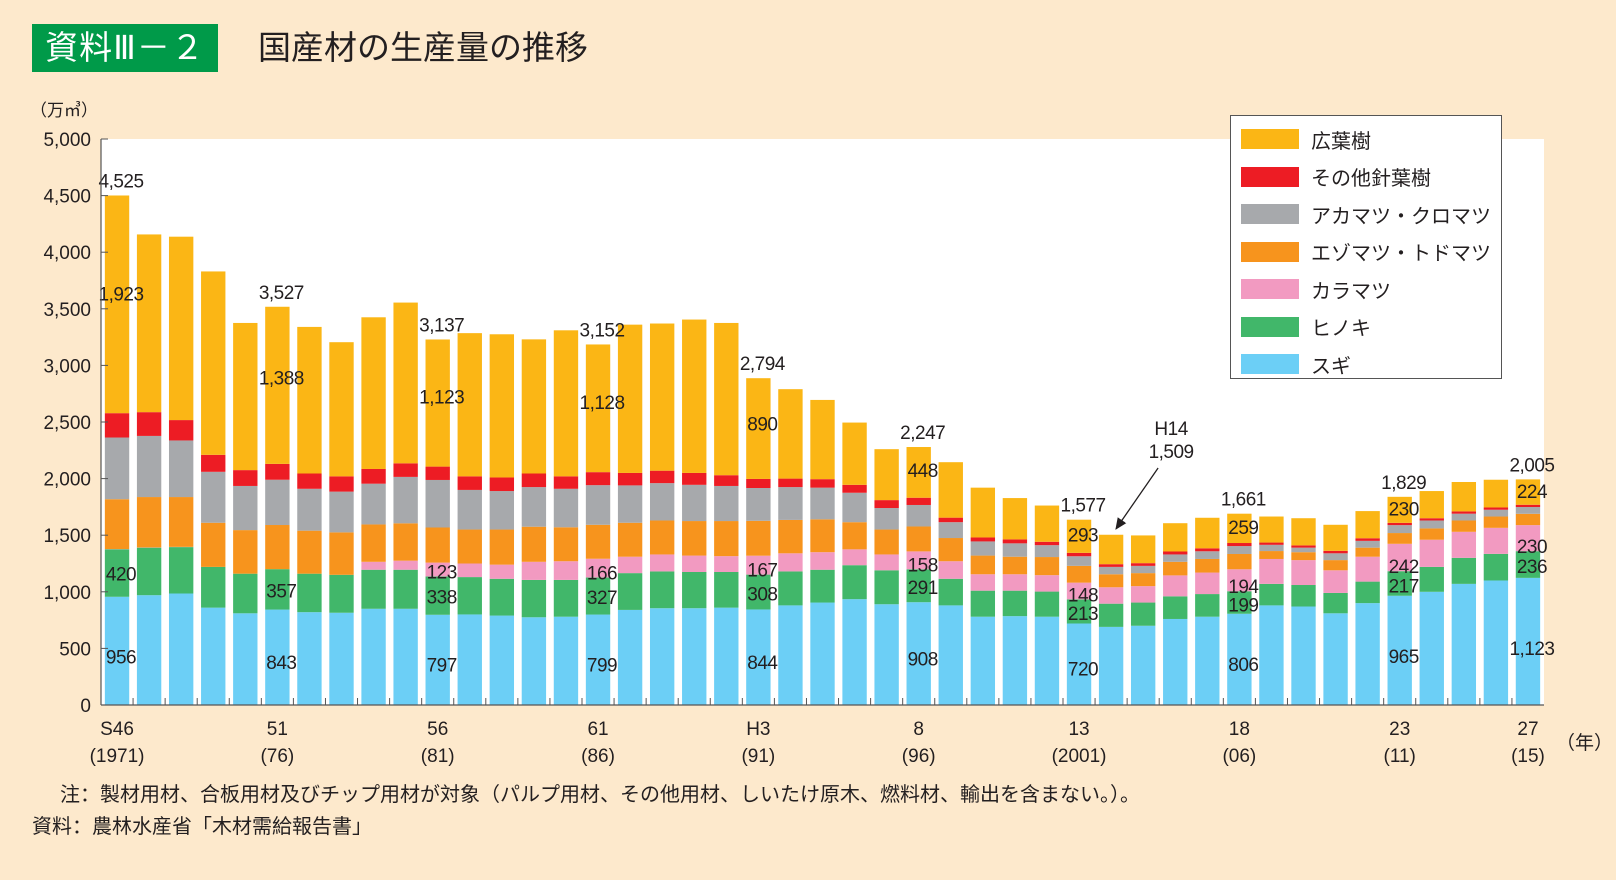 This screenshot has height=880, width=1616. Describe the element at coordinates (854, 563) in the screenshot. I see `bar-1994` at that location.